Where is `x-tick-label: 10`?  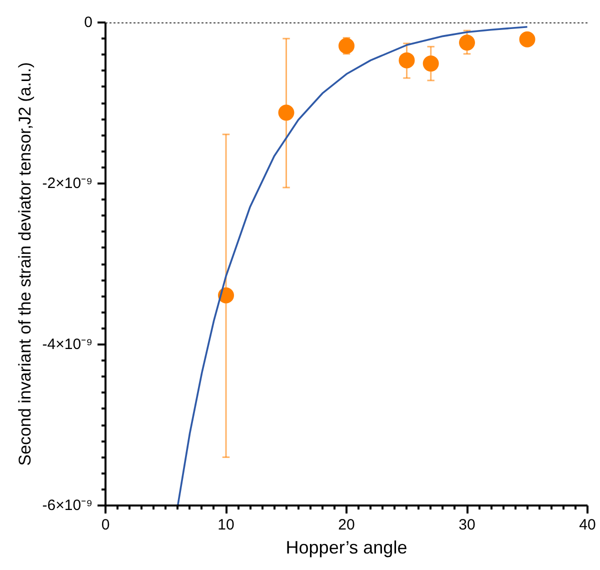 x-tick-label: 10 is located at coordinates (226, 525).